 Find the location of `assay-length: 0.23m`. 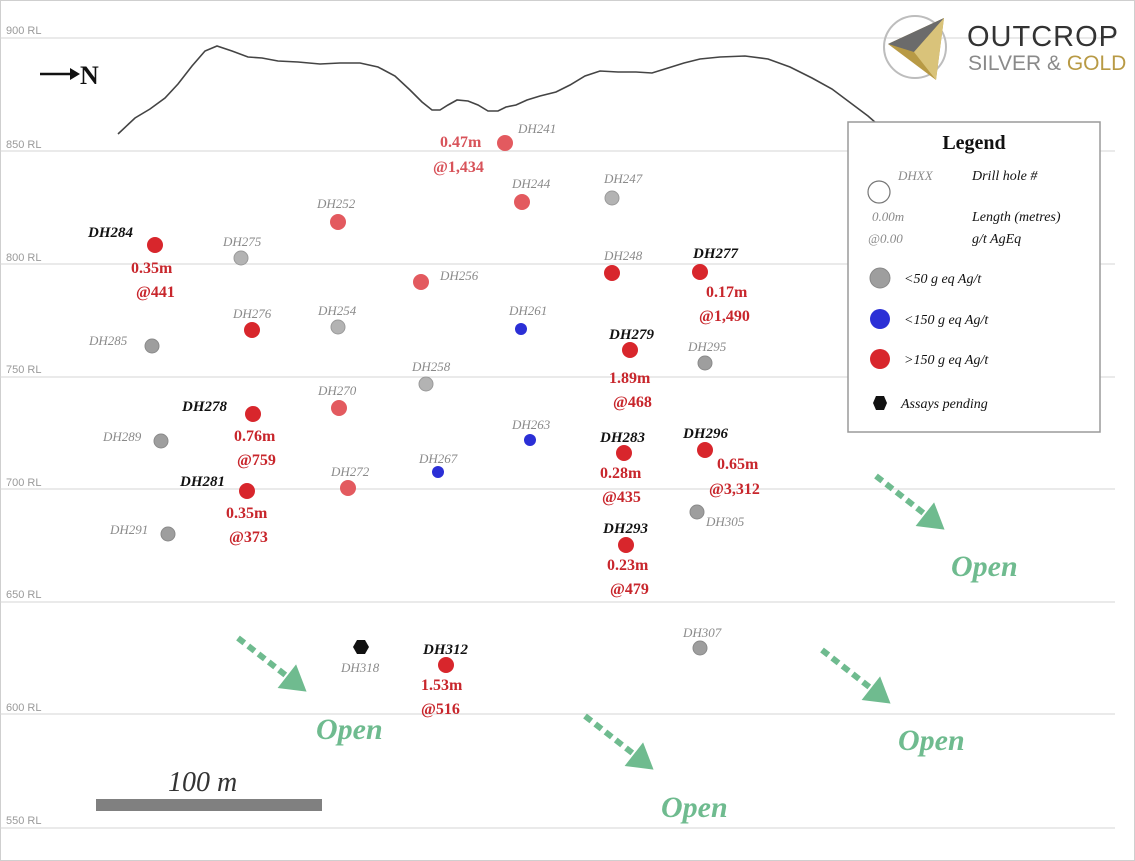

assay-length: 0.23m is located at coordinates (628, 565).